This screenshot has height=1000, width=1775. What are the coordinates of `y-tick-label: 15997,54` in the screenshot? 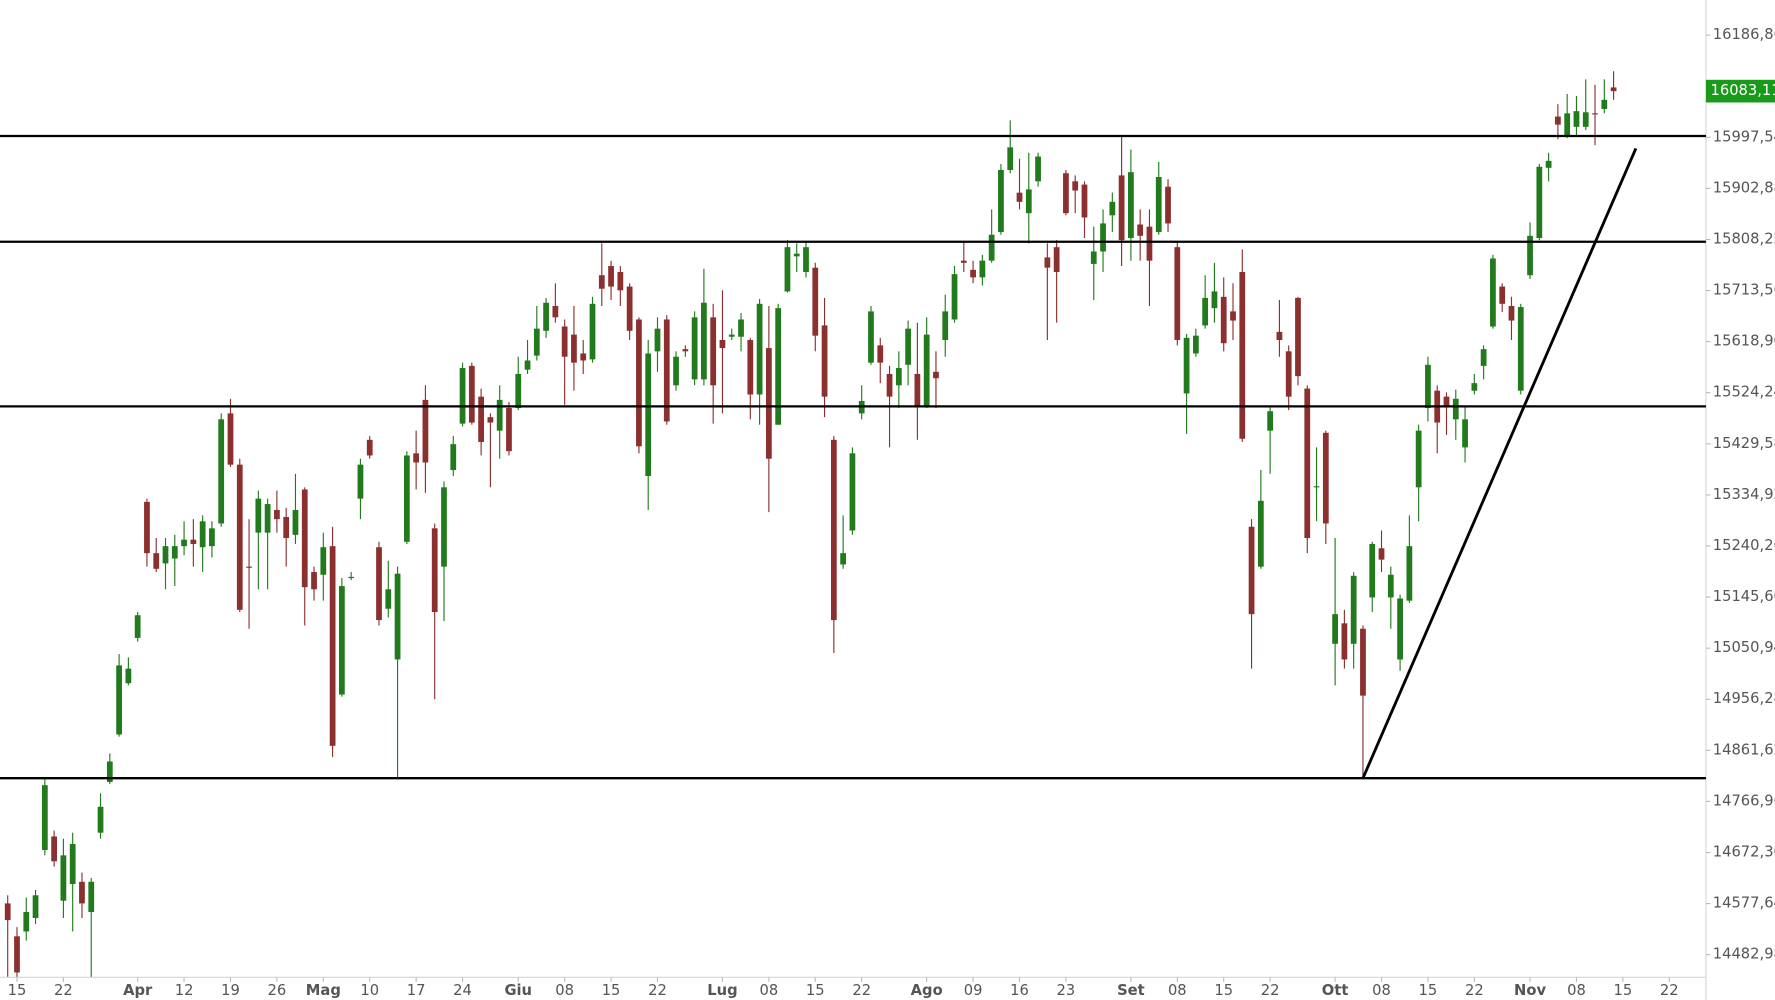 It's located at (1744, 136).